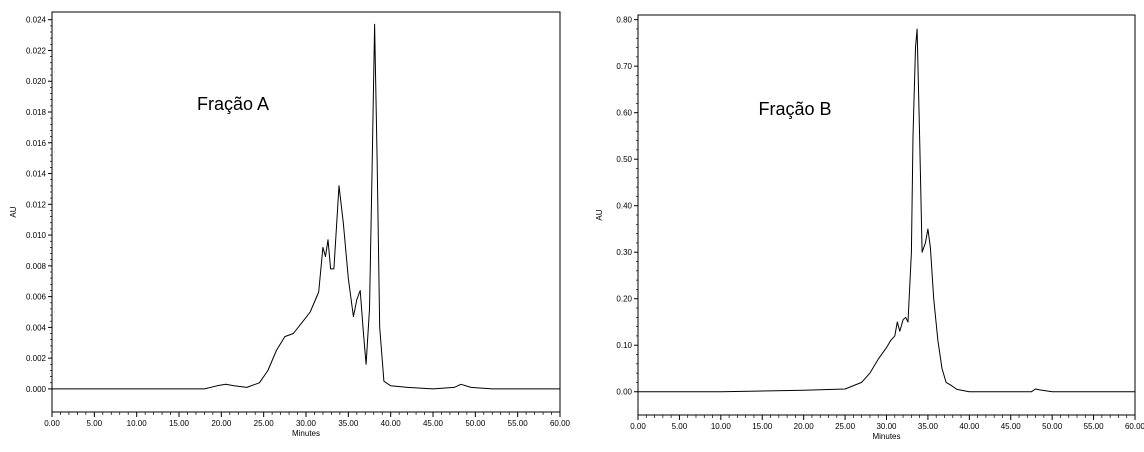 The width and height of the screenshot is (1144, 452). What do you see at coordinates (36, 50) in the screenshot?
I see `y-tick-label: 0.022` at bounding box center [36, 50].